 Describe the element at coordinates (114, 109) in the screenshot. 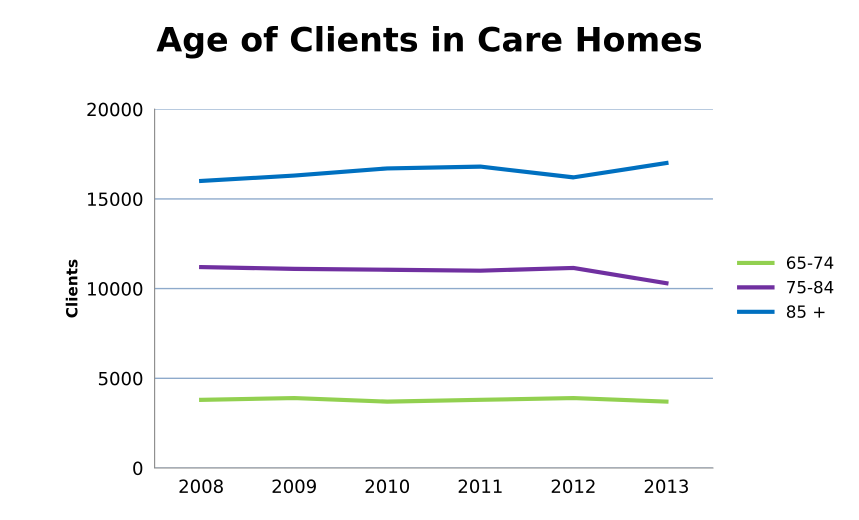

I see `y-tick-label: 20000` at that location.